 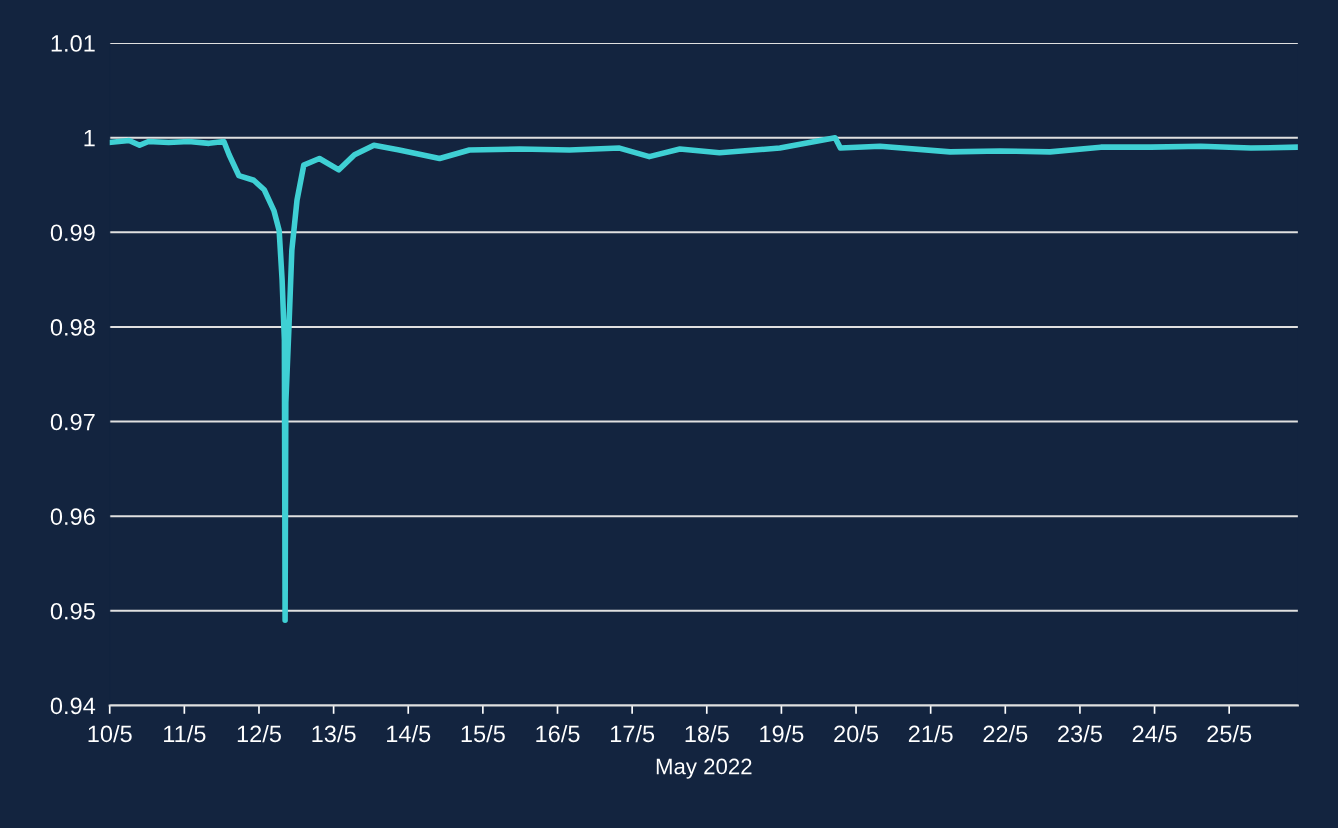 What do you see at coordinates (1229, 733) in the screenshot?
I see `x-tick-label: 25/5` at bounding box center [1229, 733].